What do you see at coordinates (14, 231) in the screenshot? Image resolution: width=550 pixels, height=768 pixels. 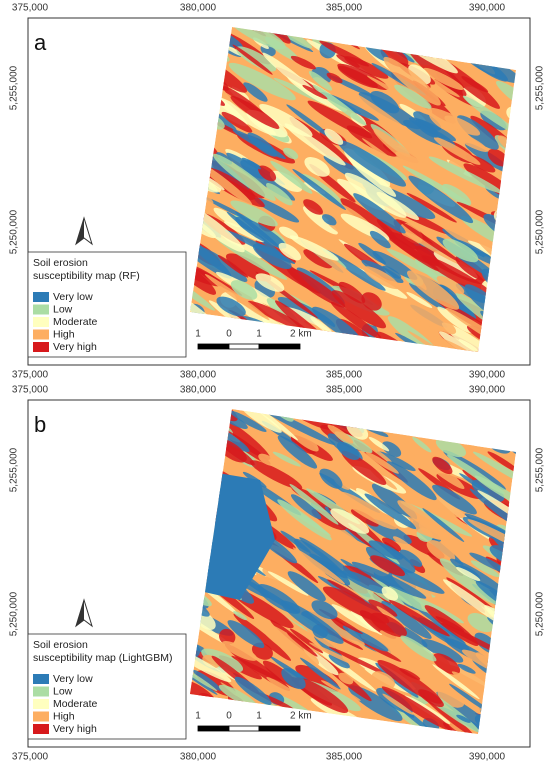 I see `y-tick-label-left: 5,250,000` at bounding box center [14, 231].